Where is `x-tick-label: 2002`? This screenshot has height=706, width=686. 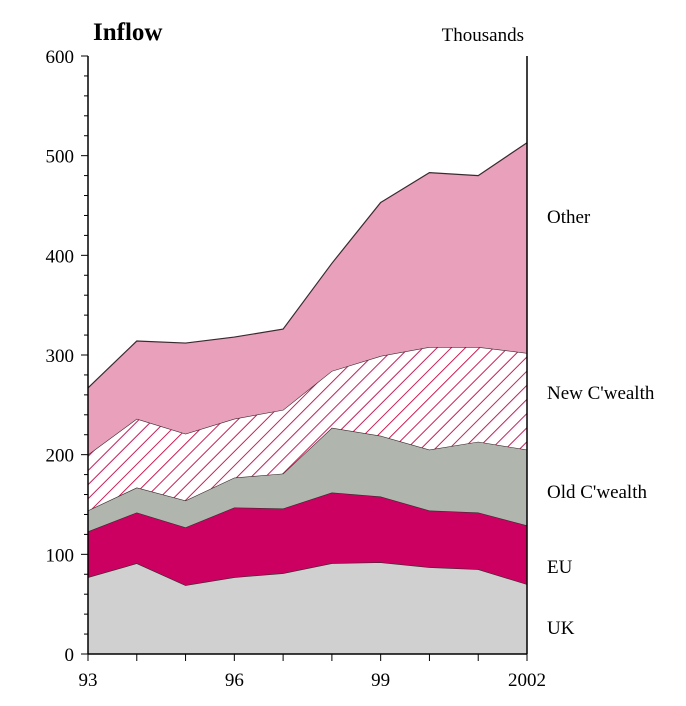 x-tick-label: 2002 is located at coordinates (527, 680).